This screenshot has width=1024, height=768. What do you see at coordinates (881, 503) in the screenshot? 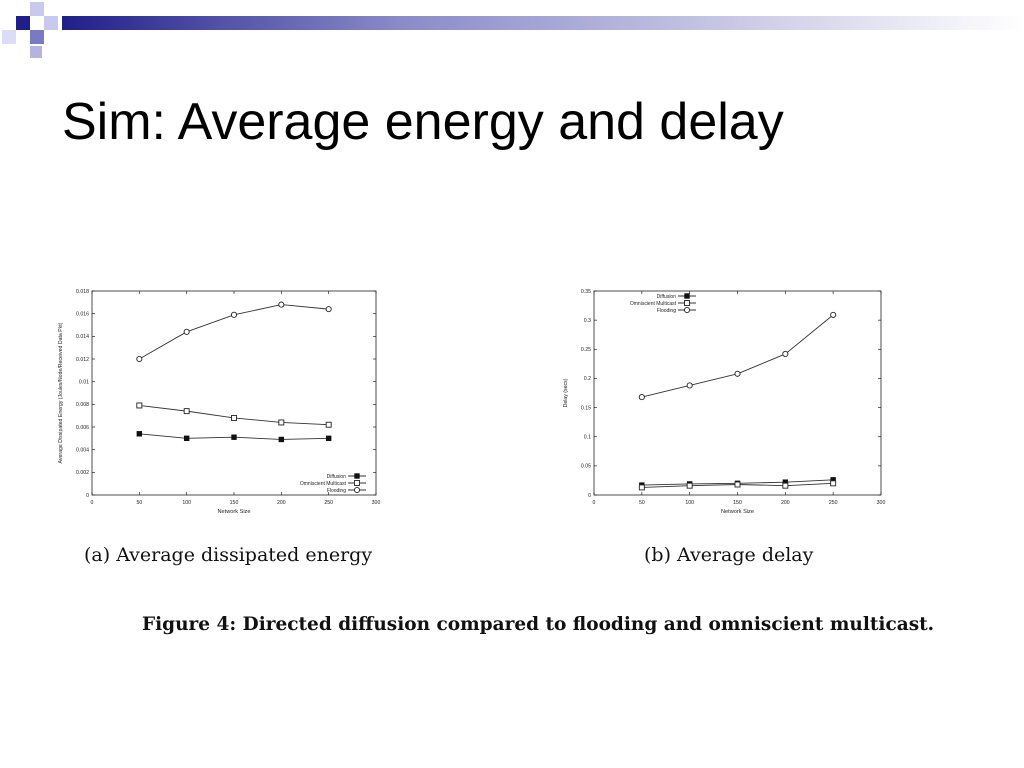
I see `delay-x-tick-label-6: 300` at bounding box center [881, 503].